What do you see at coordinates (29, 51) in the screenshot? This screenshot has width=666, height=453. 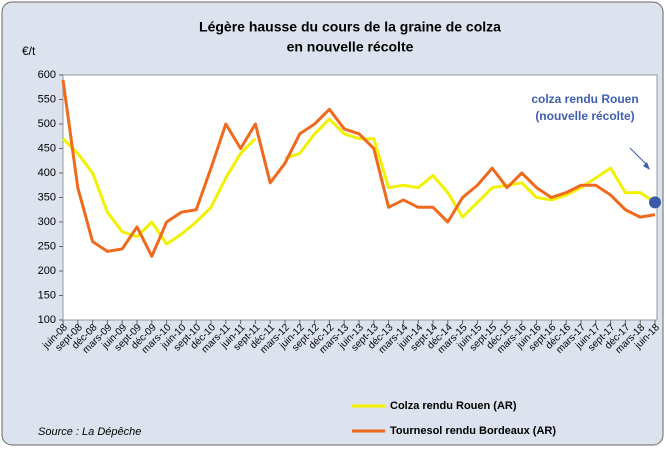 I see `y-axis-label: €/t` at bounding box center [29, 51].